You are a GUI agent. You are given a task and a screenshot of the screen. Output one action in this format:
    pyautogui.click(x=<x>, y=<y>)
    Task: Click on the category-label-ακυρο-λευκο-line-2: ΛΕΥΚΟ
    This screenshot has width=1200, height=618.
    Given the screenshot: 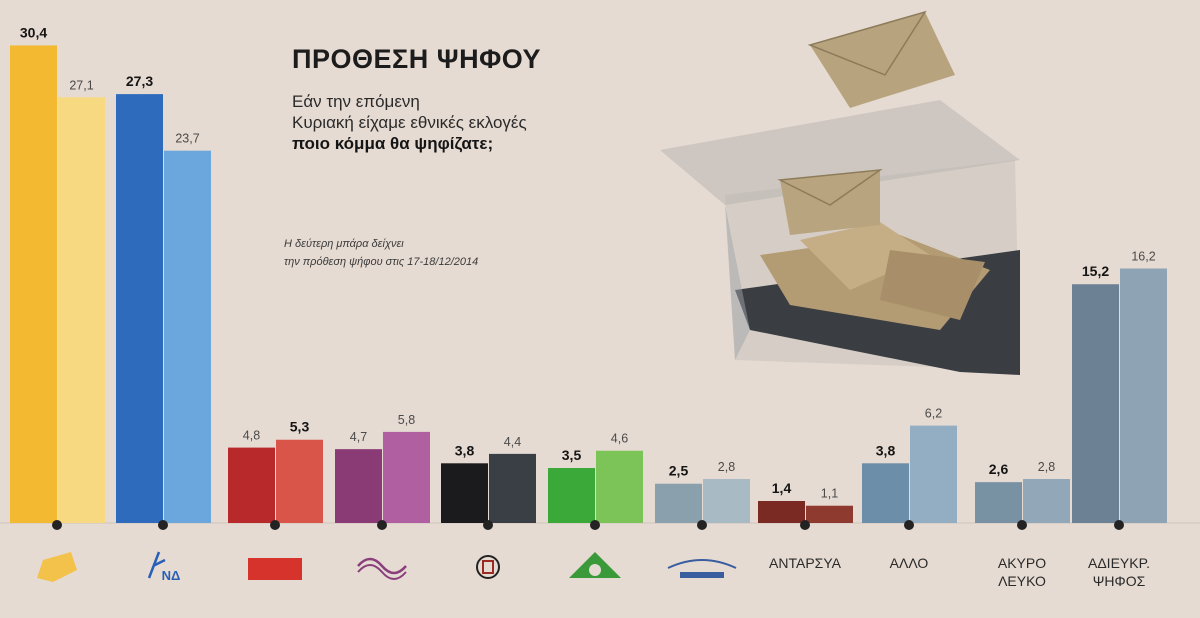 What is the action you would take?
    pyautogui.click(x=1022, y=581)
    